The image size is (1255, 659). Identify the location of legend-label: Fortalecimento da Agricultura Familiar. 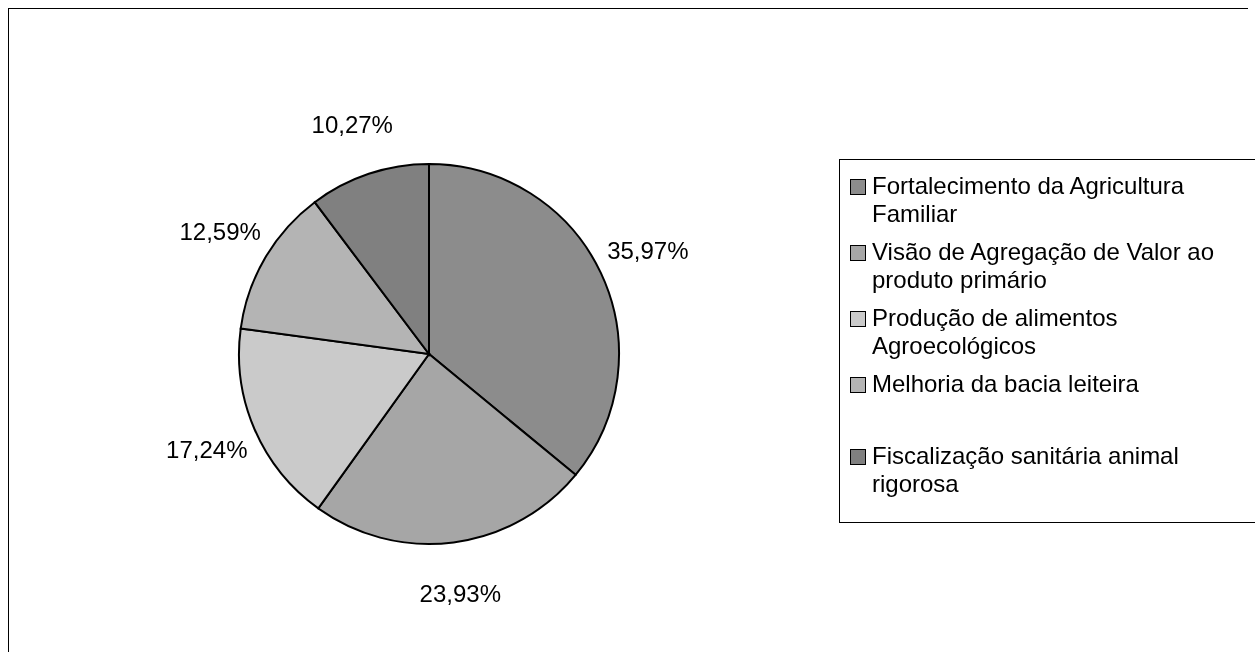
(1029, 200).